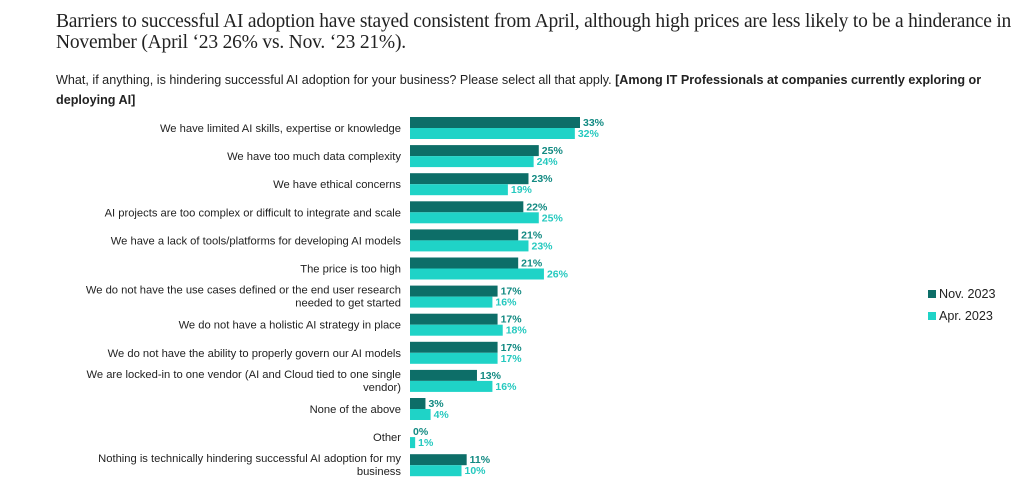 The image size is (1024, 485). Describe the element at coordinates (491, 376) in the screenshot. I see `value-label-nov: 13%` at that location.